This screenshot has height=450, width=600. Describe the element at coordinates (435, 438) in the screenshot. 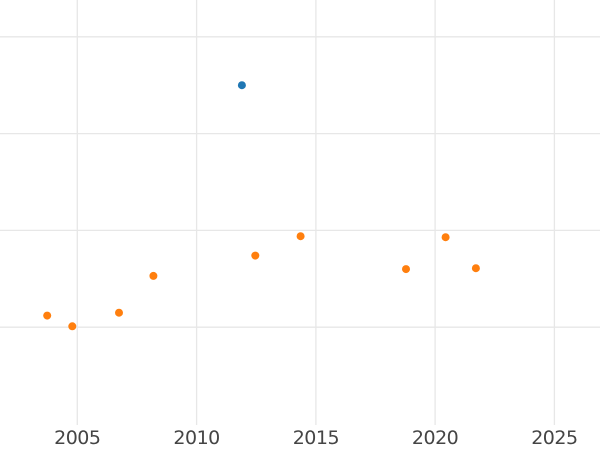

I see `x-axis-tick-label: 2020` at that location.